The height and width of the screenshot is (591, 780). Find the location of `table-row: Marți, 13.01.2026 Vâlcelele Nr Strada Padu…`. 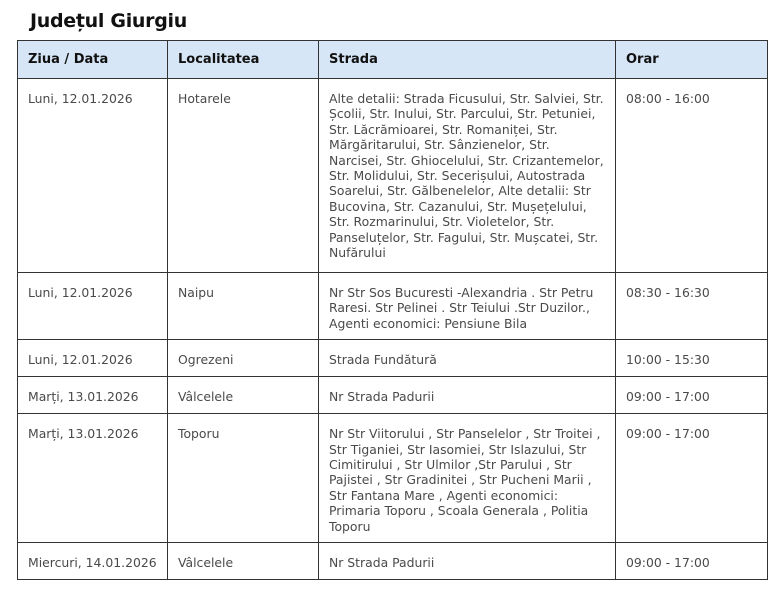

table-row: Marți, 13.01.2026 Vâlcelele Nr Strada Padu… is located at coordinates (392, 395).